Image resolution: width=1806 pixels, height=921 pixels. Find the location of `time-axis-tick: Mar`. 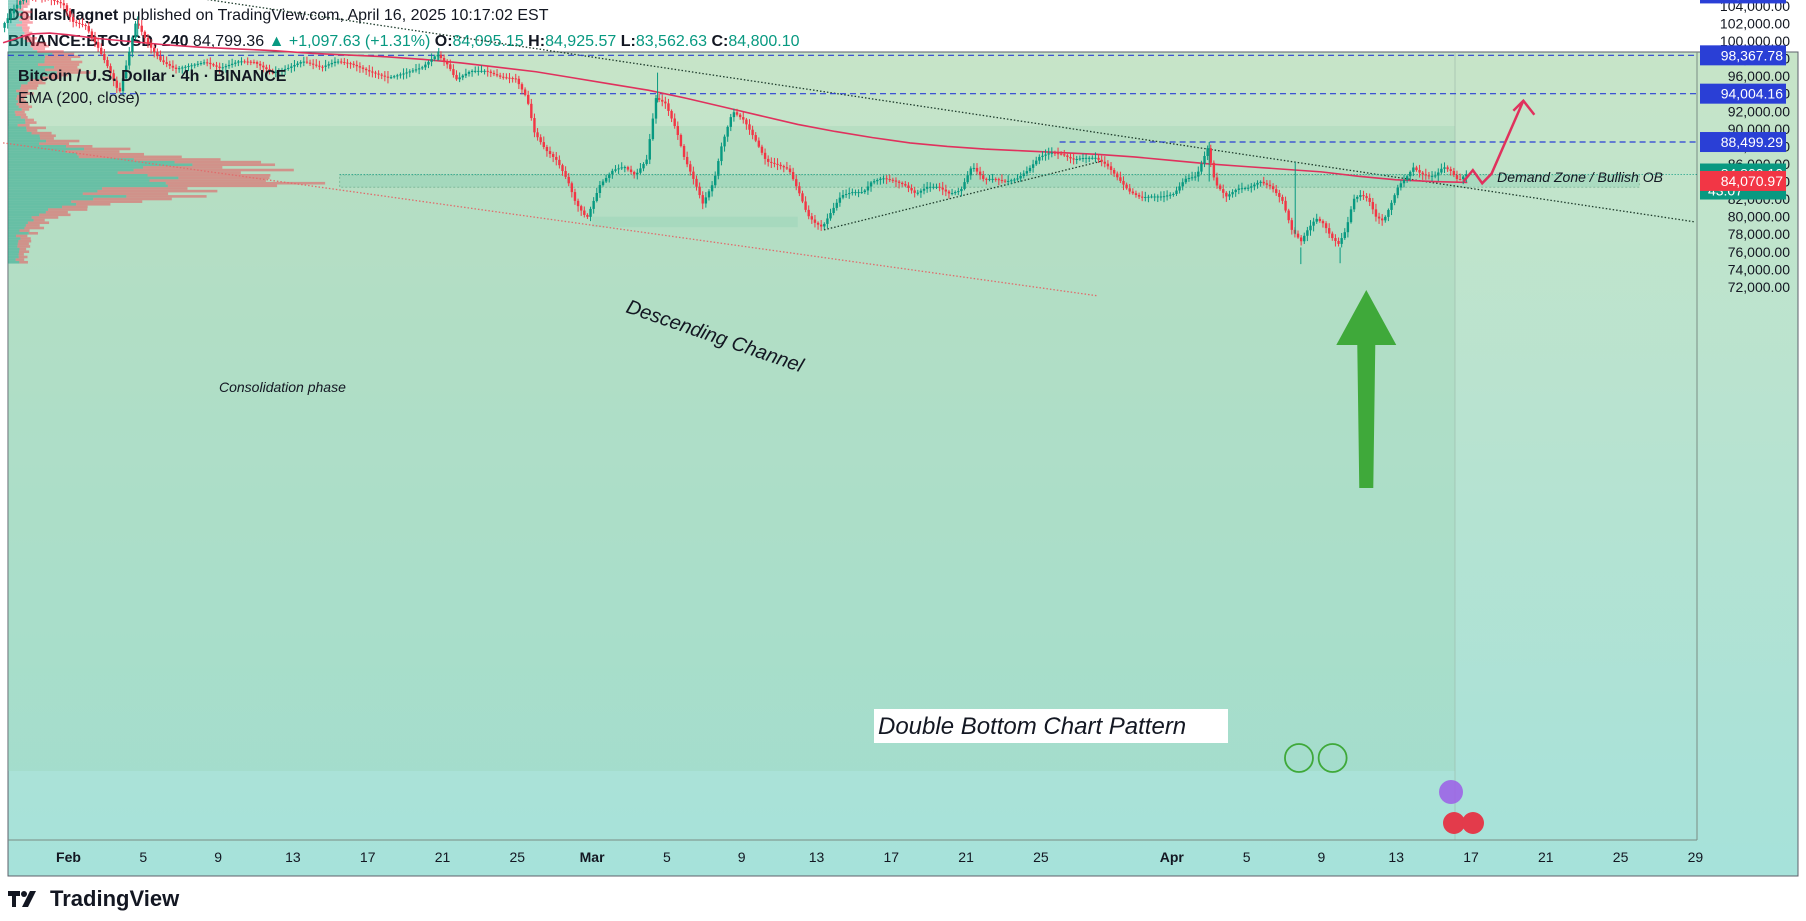

time-axis-tick: Mar is located at coordinates (592, 857).